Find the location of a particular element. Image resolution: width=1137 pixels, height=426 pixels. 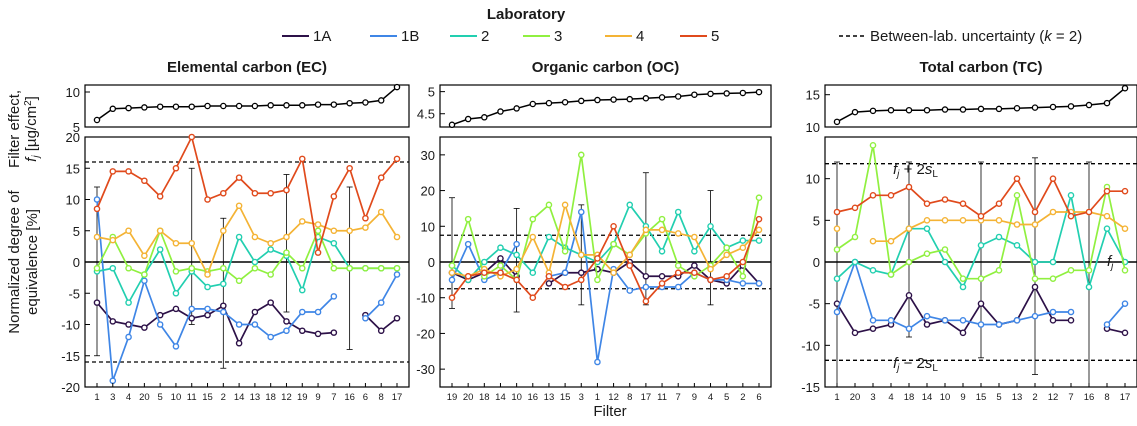

xtick-label: 7 is located at coordinates (1070, 397).